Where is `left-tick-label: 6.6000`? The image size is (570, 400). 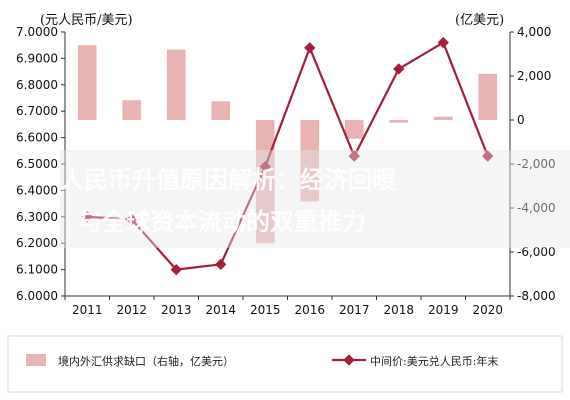
left-tick-label: 6.6000 is located at coordinates (37, 138).